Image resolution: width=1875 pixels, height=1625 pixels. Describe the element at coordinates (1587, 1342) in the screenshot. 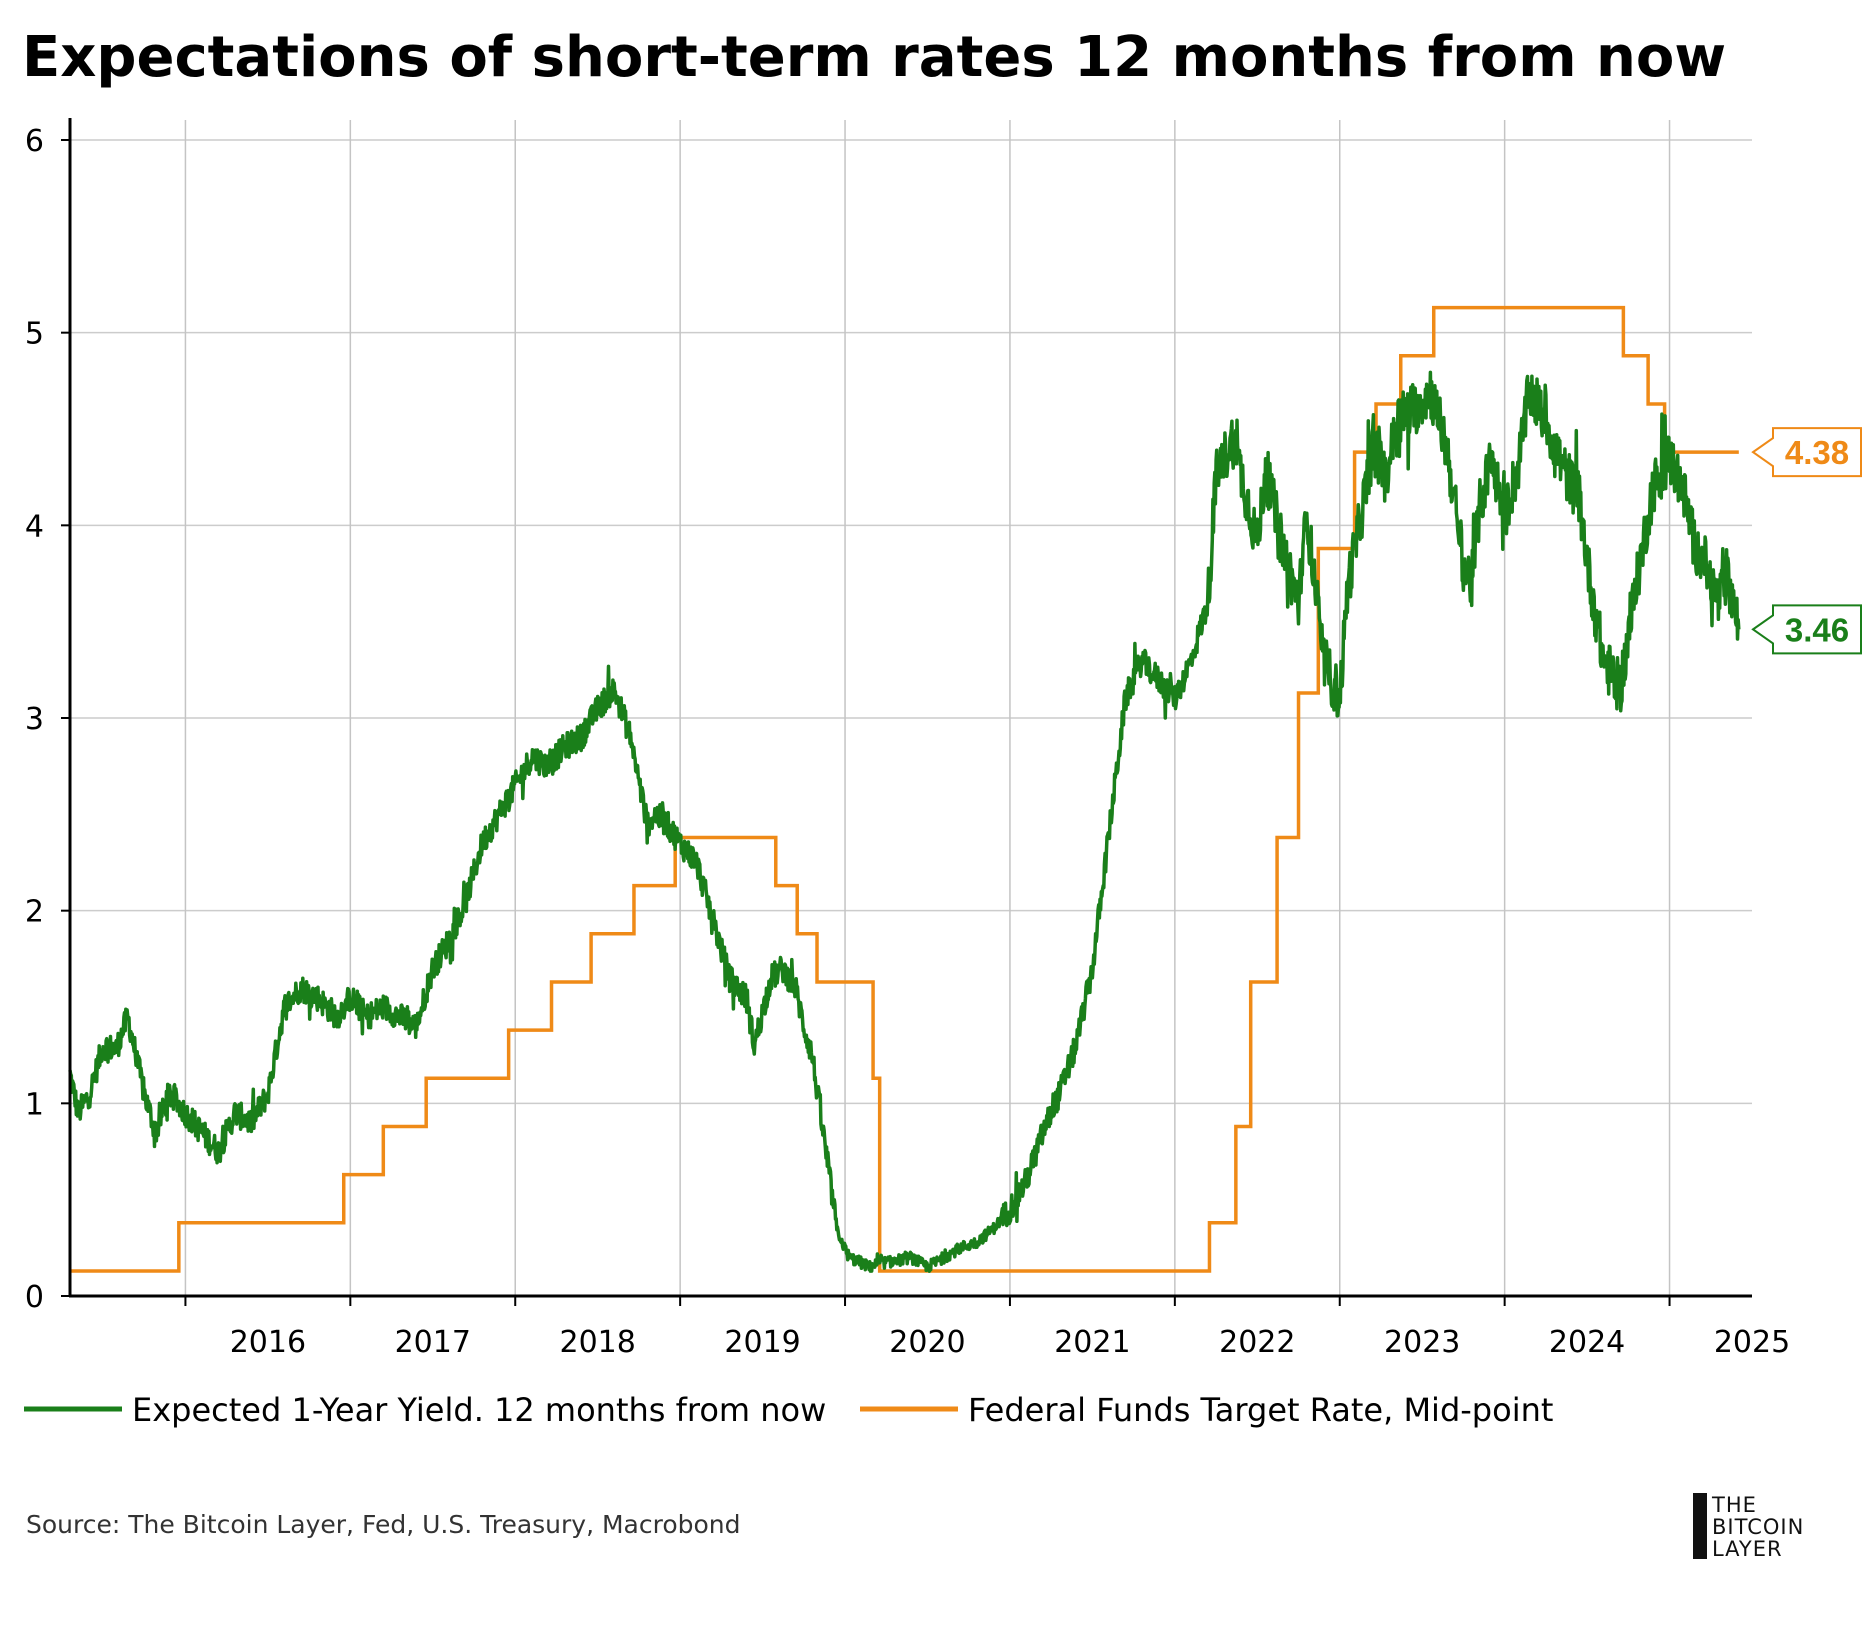

I see `x-tick-label: 2024` at that location.